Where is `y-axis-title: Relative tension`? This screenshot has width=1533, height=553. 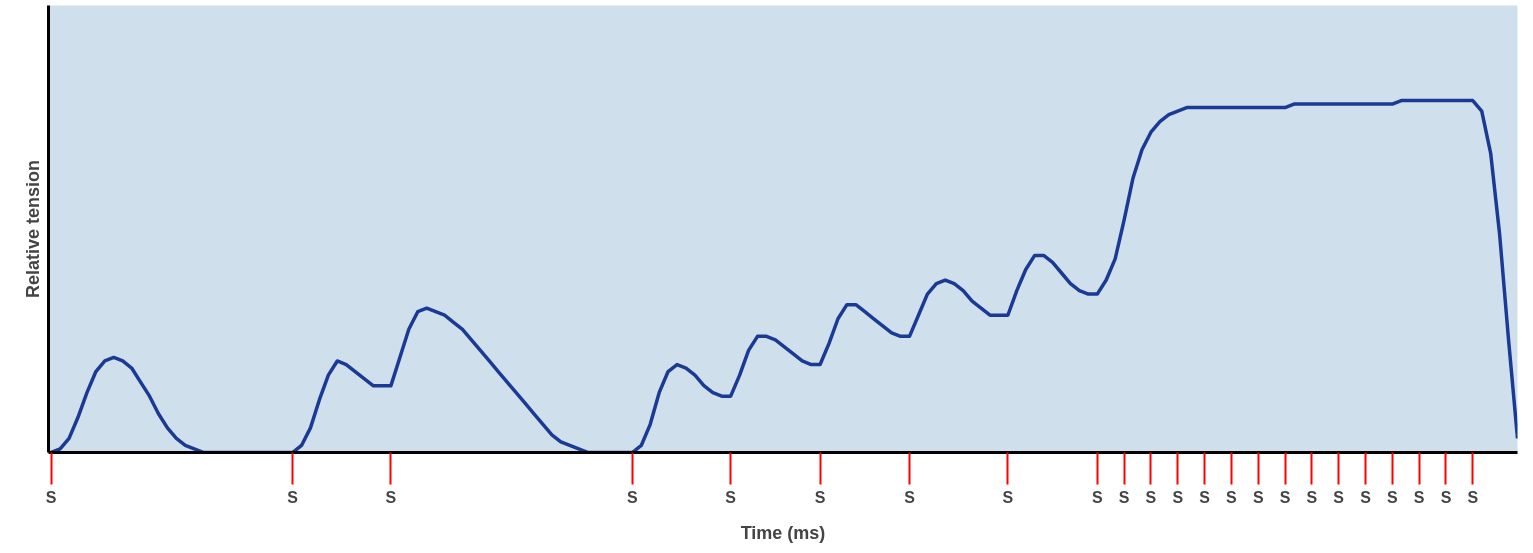 y-axis-title: Relative tension is located at coordinates (32, 229).